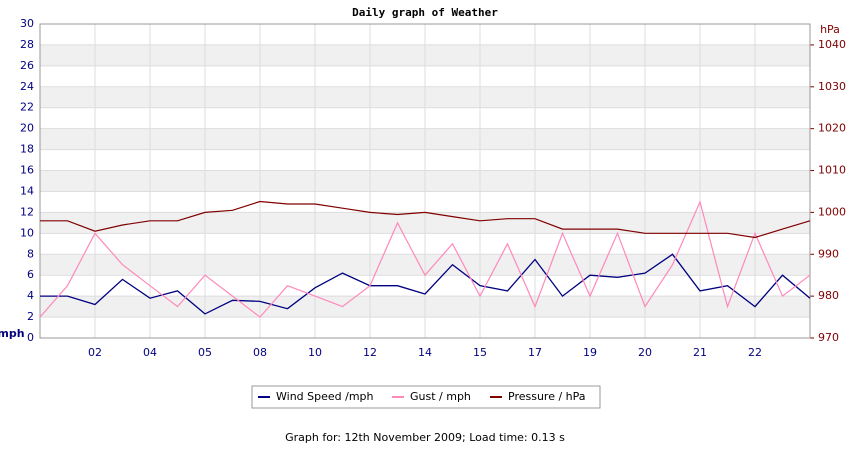 The height and width of the screenshot is (454, 850). I want to click on y-tick-label: 20, so click(27, 128).